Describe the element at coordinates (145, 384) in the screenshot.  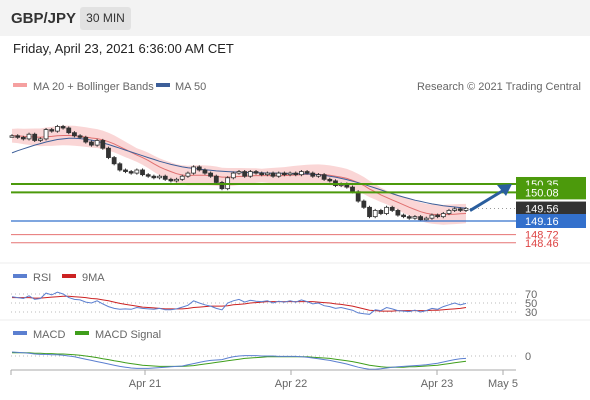
I see `x-axis-label: Apr 21` at that location.